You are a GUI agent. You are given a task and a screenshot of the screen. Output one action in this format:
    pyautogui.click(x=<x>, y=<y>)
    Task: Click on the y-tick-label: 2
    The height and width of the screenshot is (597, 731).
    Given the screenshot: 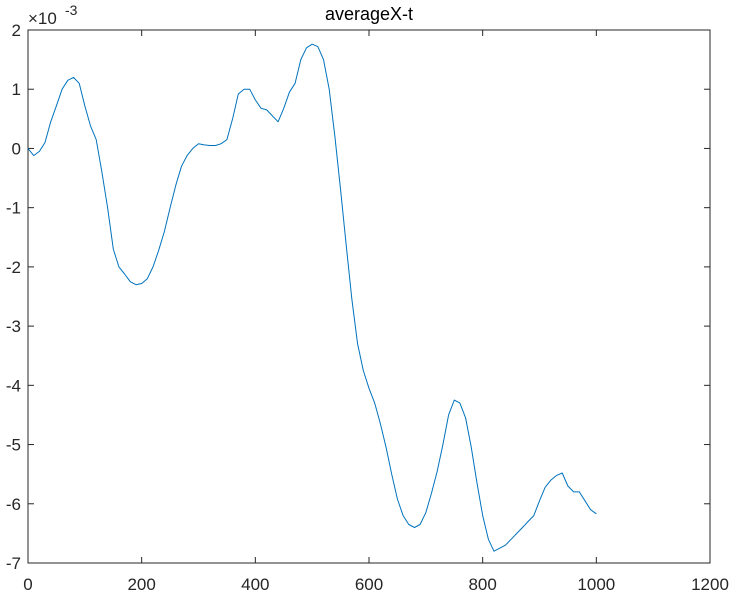 What is the action you would take?
    pyautogui.click(x=16, y=30)
    